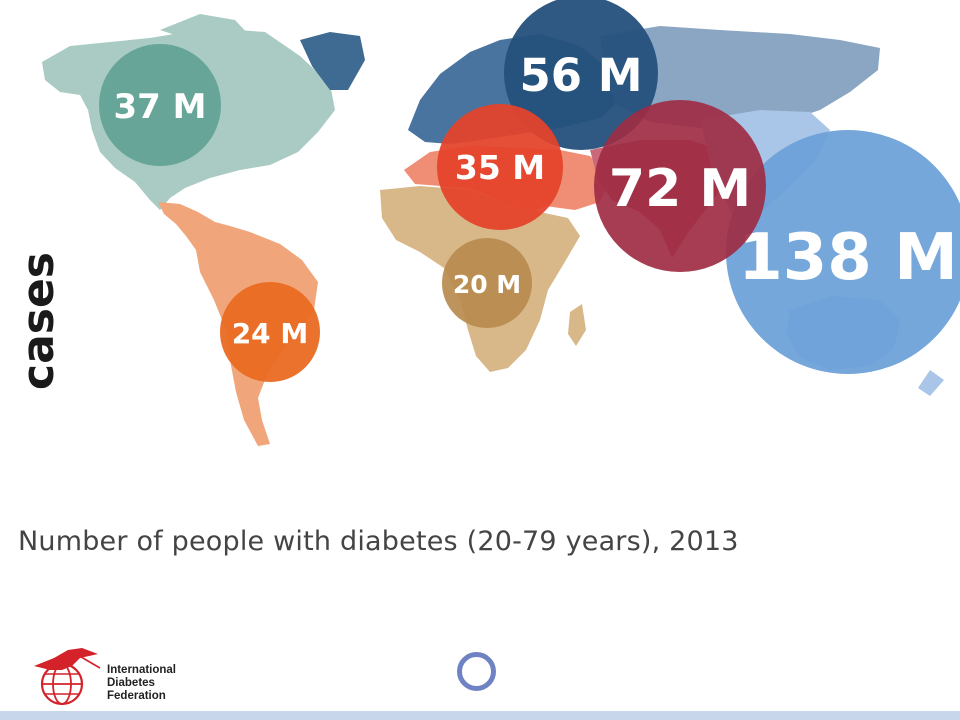 This screenshot has height=720, width=960. I want to click on bubble-africa: 20 M, so click(487, 283).